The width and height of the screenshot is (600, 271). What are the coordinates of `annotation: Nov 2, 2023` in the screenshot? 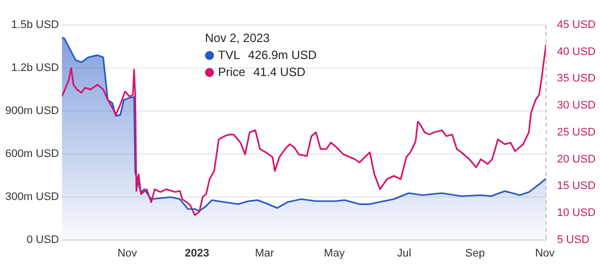 It's located at (238, 38).